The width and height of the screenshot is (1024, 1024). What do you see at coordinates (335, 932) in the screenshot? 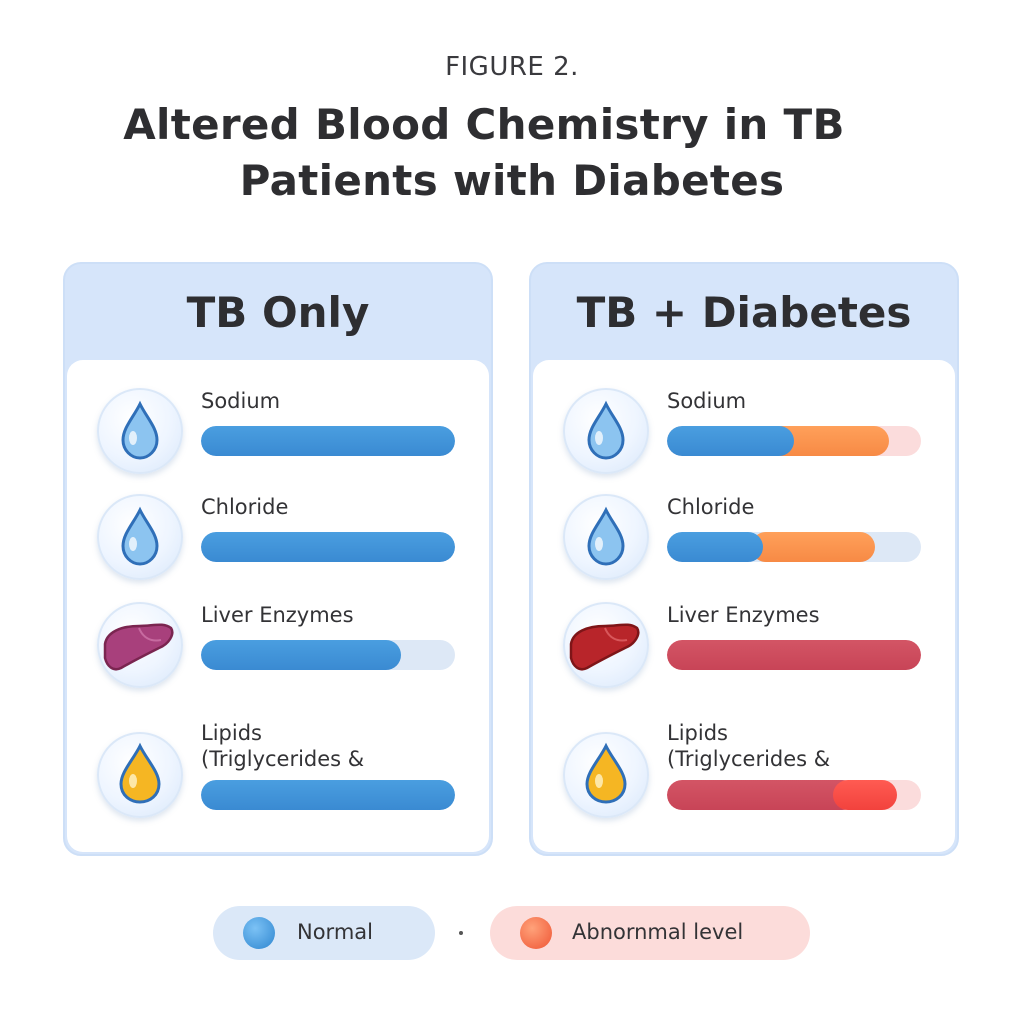
I see `legend-normal-label: Normal` at bounding box center [335, 932].